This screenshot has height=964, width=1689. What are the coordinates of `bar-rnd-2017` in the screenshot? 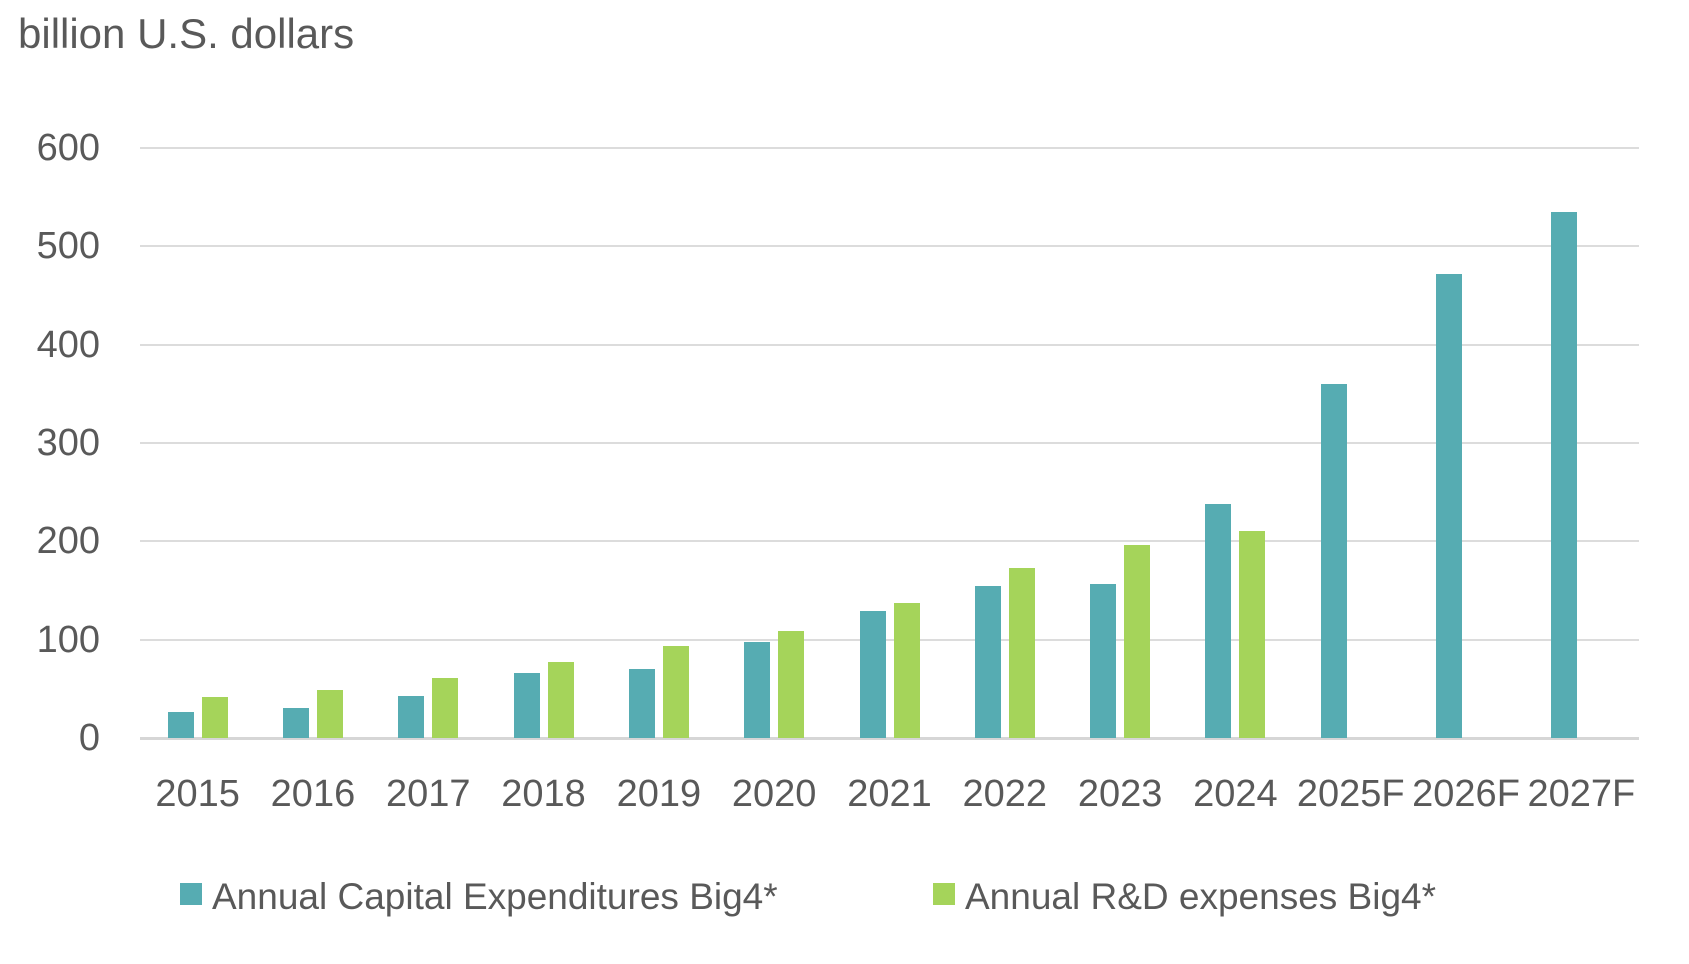 It's located at (445, 708).